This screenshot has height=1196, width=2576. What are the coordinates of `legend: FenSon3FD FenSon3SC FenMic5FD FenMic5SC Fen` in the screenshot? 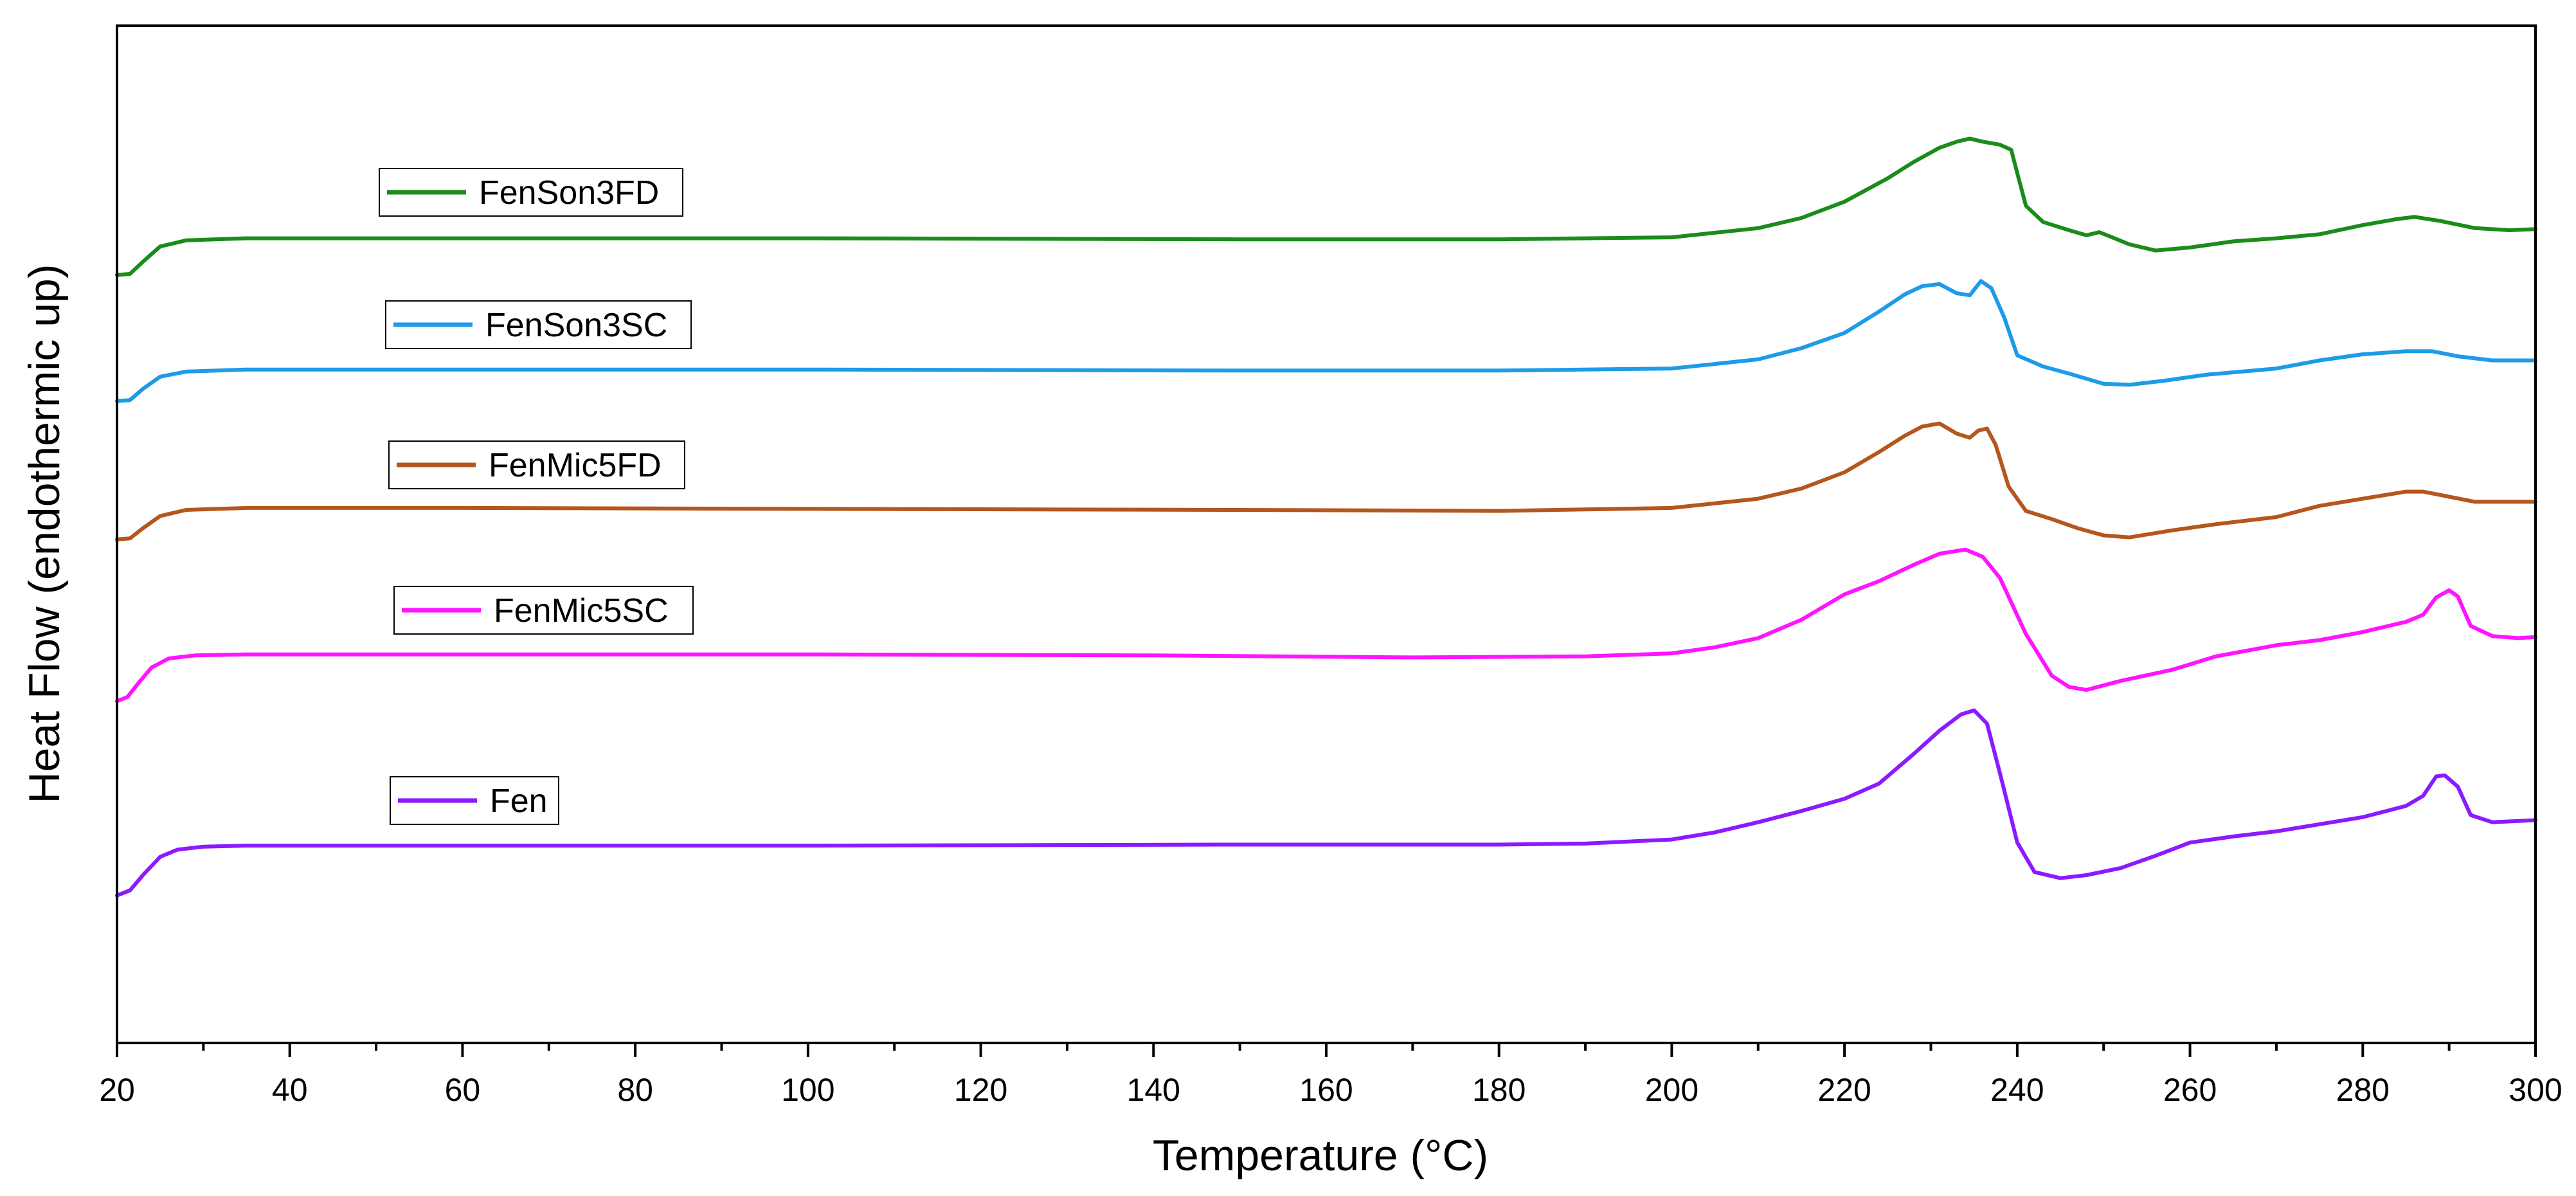 It's located at (536, 497).